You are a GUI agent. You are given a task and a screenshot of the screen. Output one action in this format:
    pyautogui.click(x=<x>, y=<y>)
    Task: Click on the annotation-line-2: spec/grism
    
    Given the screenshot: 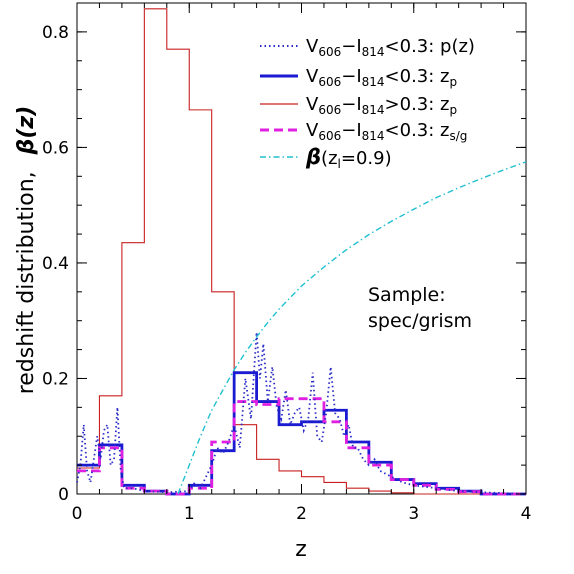 What is the action you would take?
    pyautogui.click(x=420, y=321)
    